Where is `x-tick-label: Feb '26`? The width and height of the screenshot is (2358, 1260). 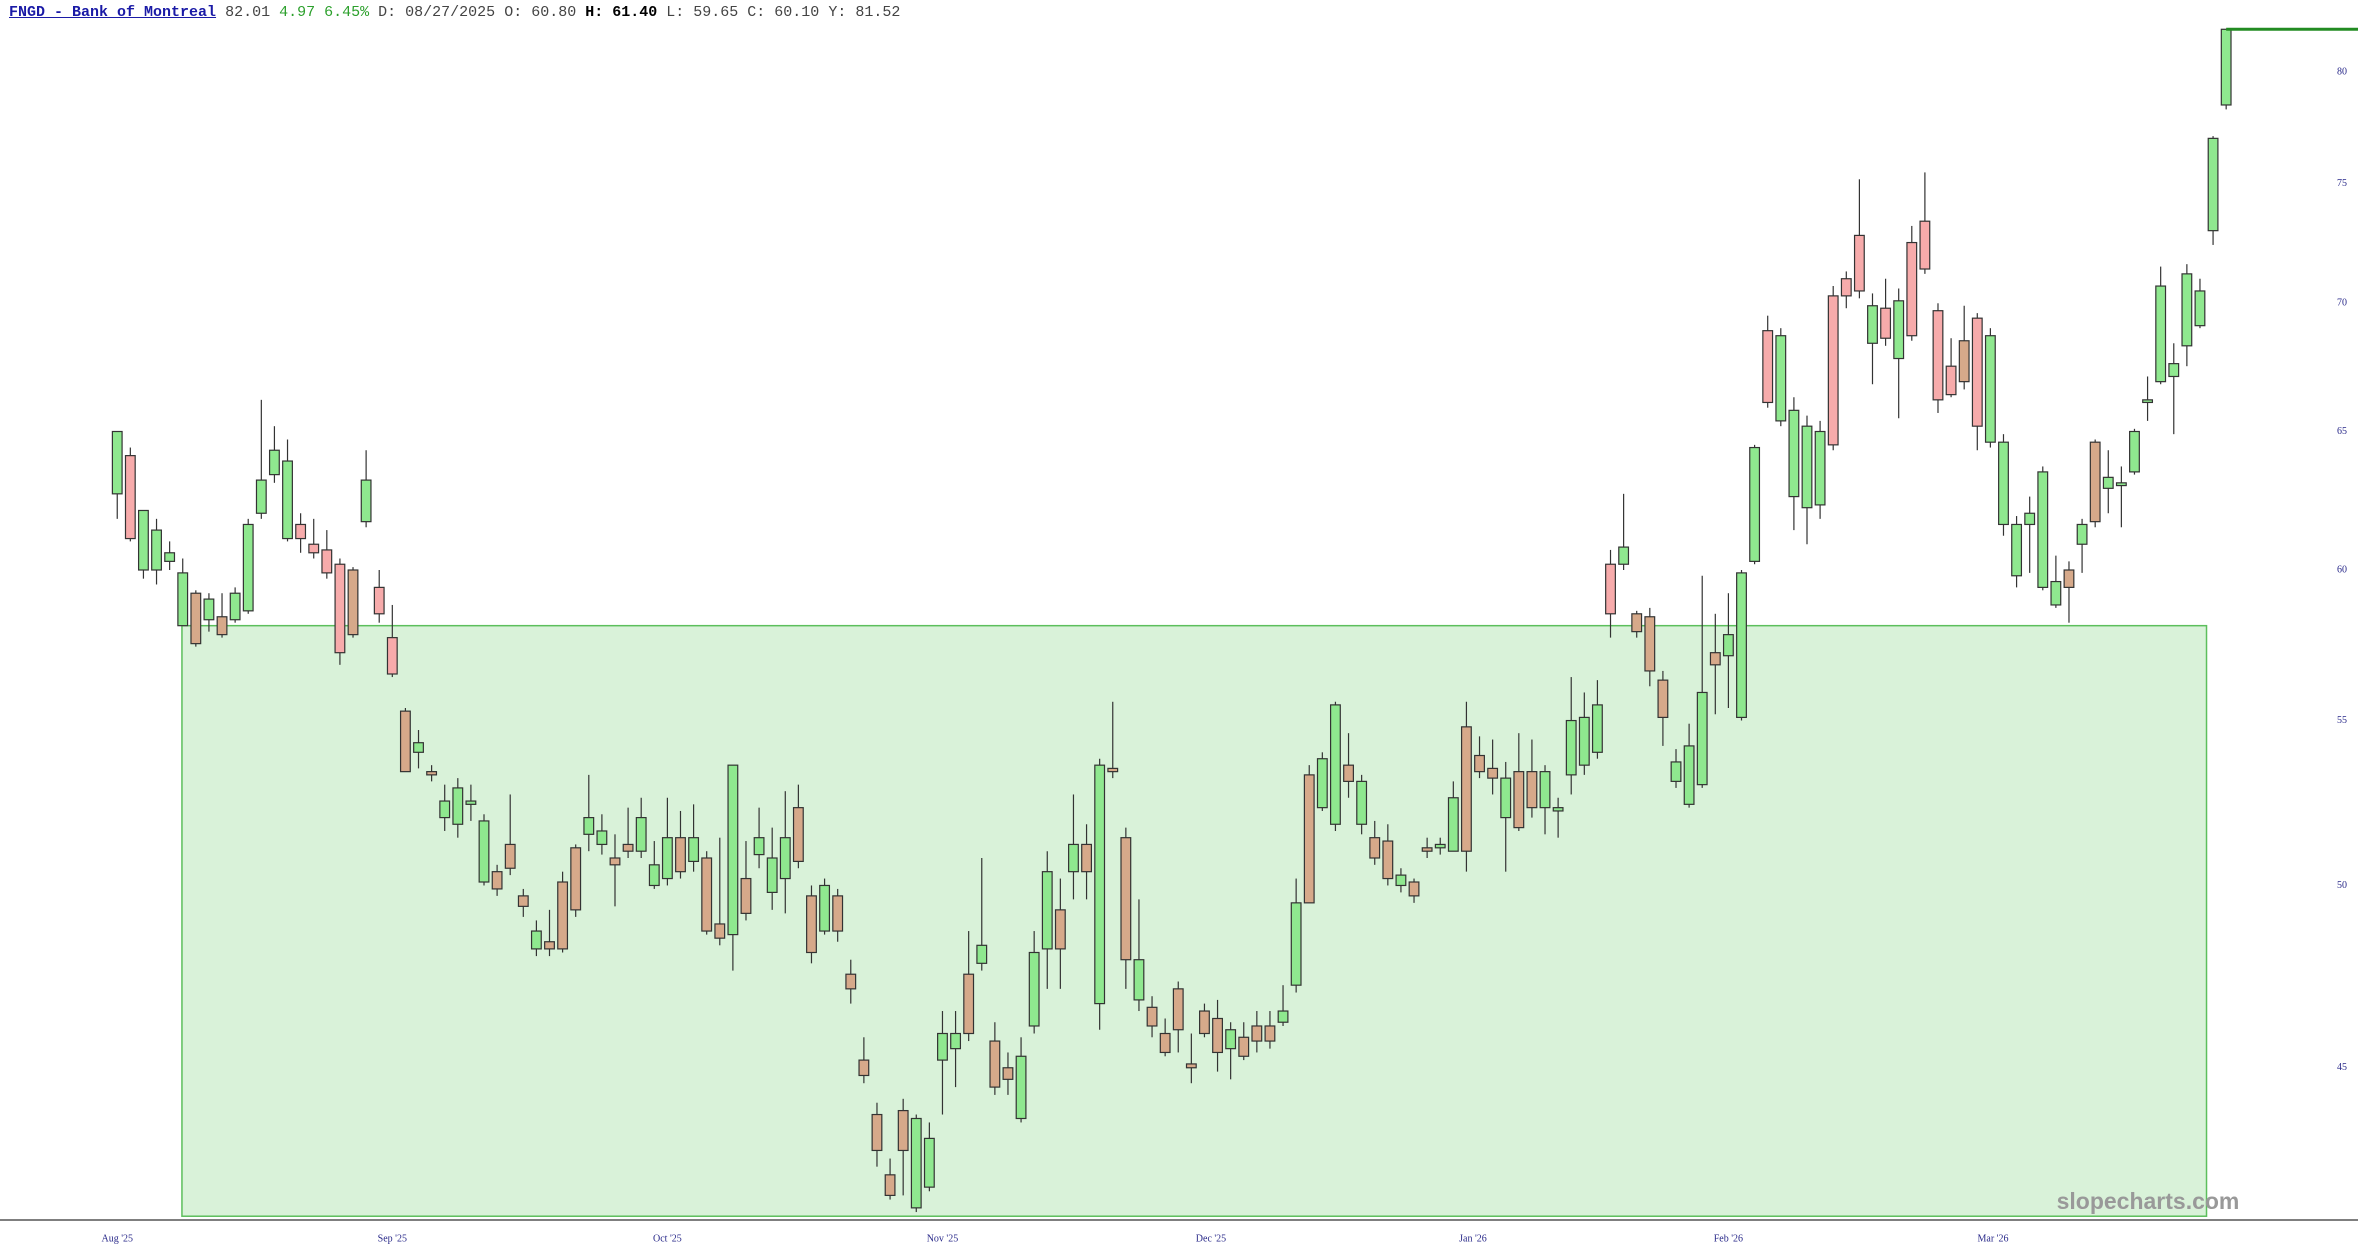 x-tick-label: Feb '26 is located at coordinates (1728, 1238).